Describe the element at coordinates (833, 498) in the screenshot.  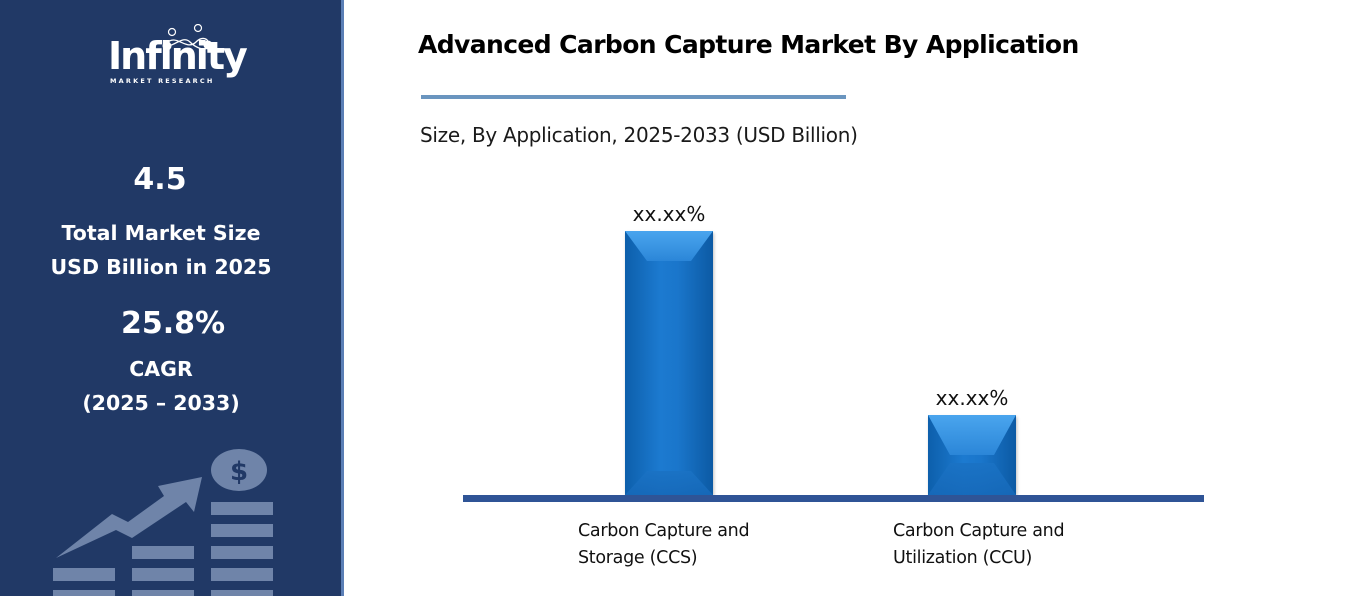
I see `x-axis-line` at that location.